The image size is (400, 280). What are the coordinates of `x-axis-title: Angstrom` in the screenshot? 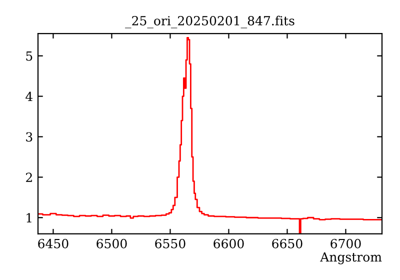 It's located at (351, 258).